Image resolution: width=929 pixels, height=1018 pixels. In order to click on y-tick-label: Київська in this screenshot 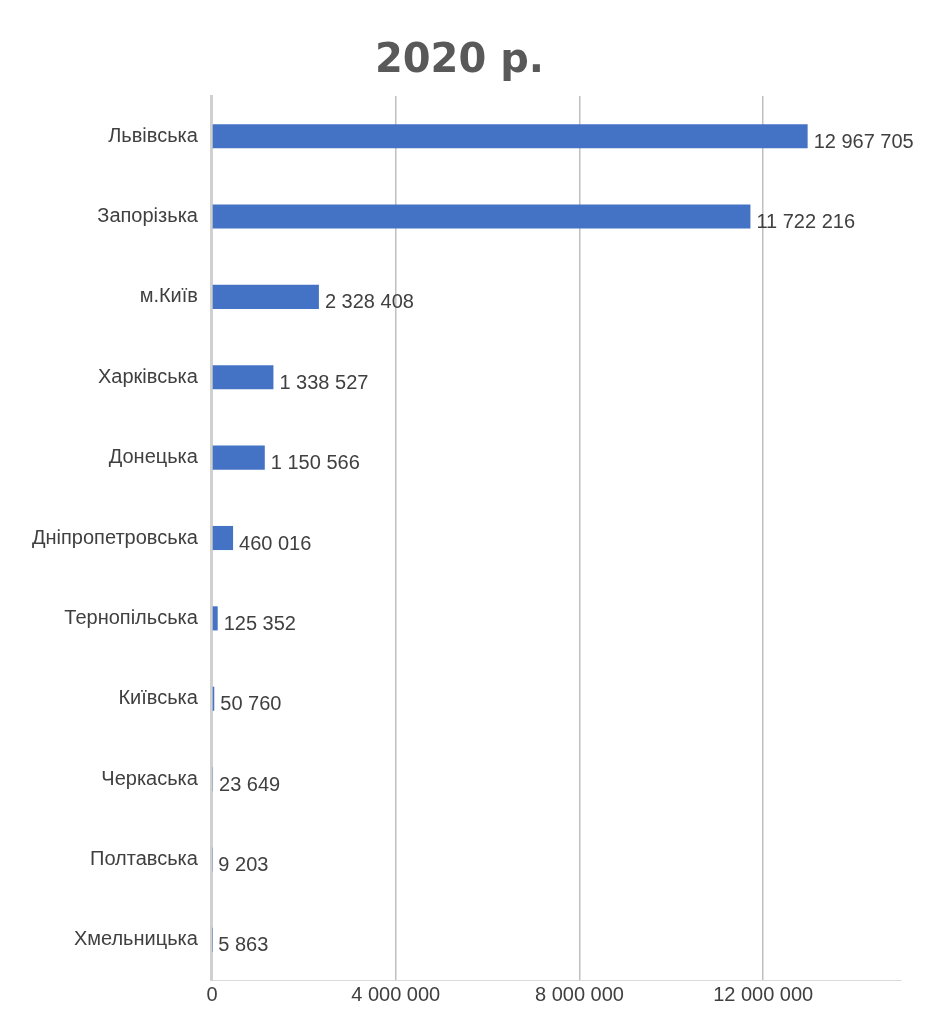, I will do `click(158, 697)`.